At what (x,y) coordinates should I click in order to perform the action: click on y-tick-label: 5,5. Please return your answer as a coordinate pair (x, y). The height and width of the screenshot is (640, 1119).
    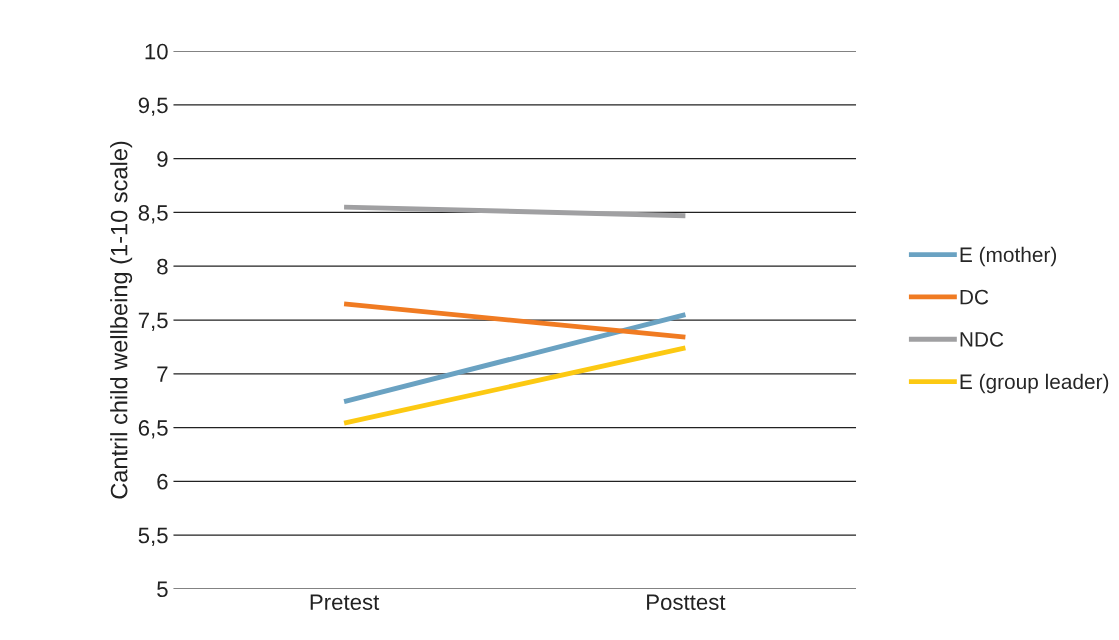
    Looking at the image, I should click on (153, 536).